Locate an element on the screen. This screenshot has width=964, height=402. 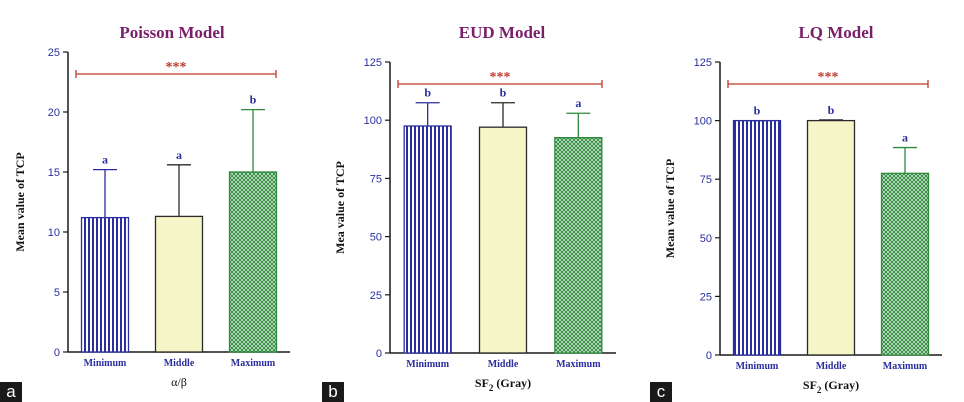
eud-x-axis-label-main: SF is located at coordinates (482, 383).